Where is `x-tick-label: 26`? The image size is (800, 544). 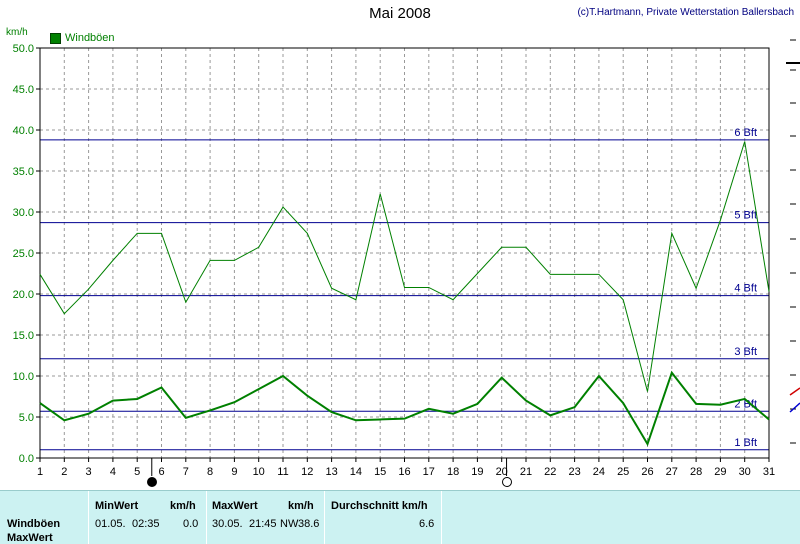
x-tick-label: 26 is located at coordinates (647, 472).